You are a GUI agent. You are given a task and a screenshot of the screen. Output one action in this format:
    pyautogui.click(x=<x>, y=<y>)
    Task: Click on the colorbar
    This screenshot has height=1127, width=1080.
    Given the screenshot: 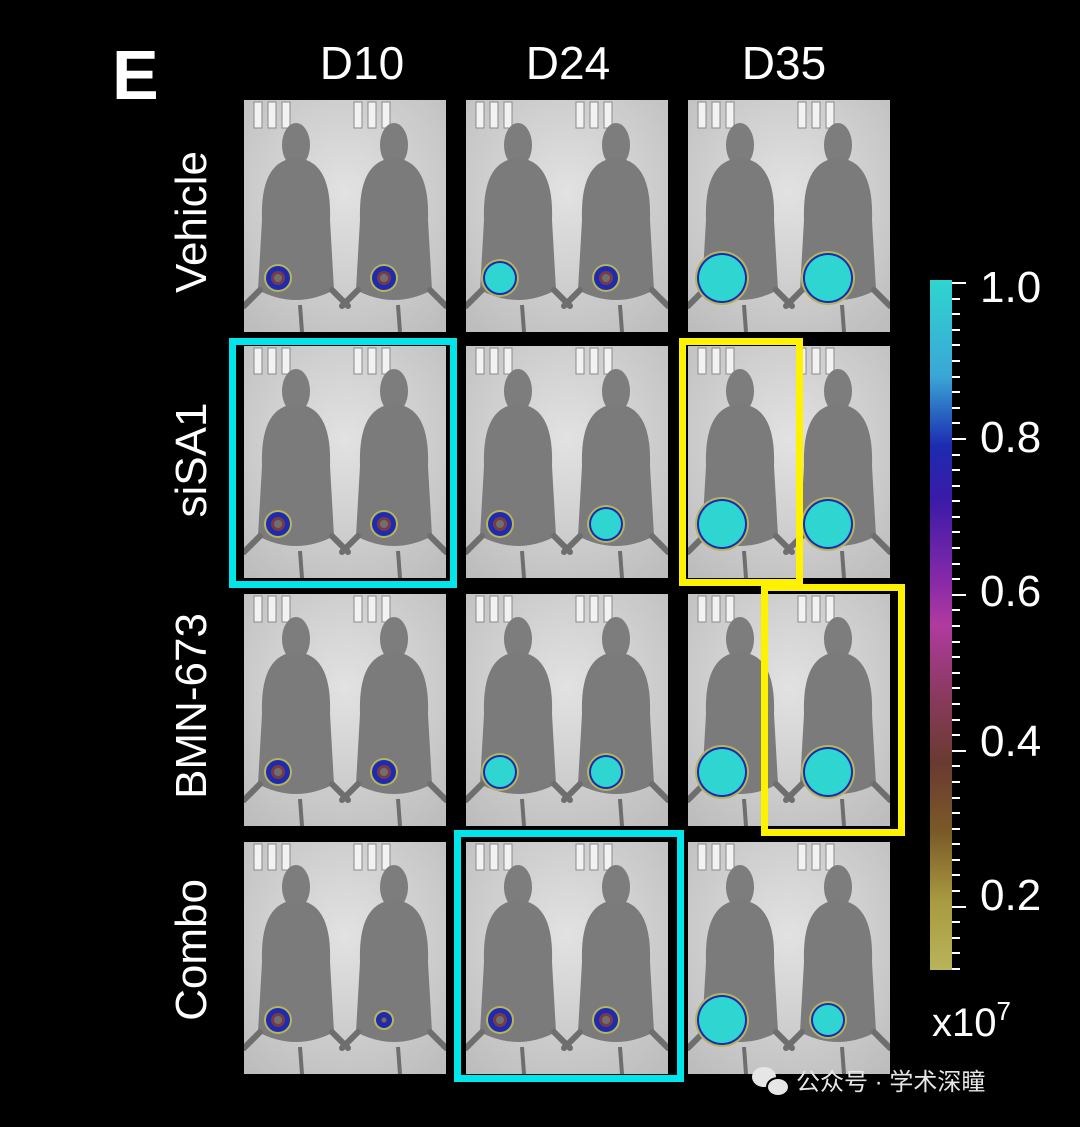 What is the action you would take?
    pyautogui.click(x=941, y=625)
    